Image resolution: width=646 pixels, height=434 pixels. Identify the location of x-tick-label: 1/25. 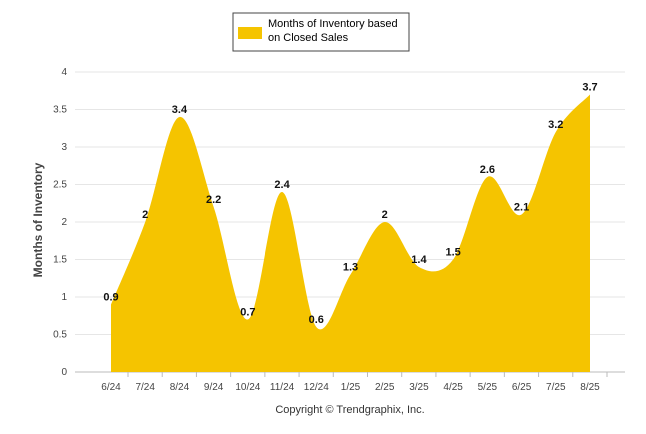
(351, 387).